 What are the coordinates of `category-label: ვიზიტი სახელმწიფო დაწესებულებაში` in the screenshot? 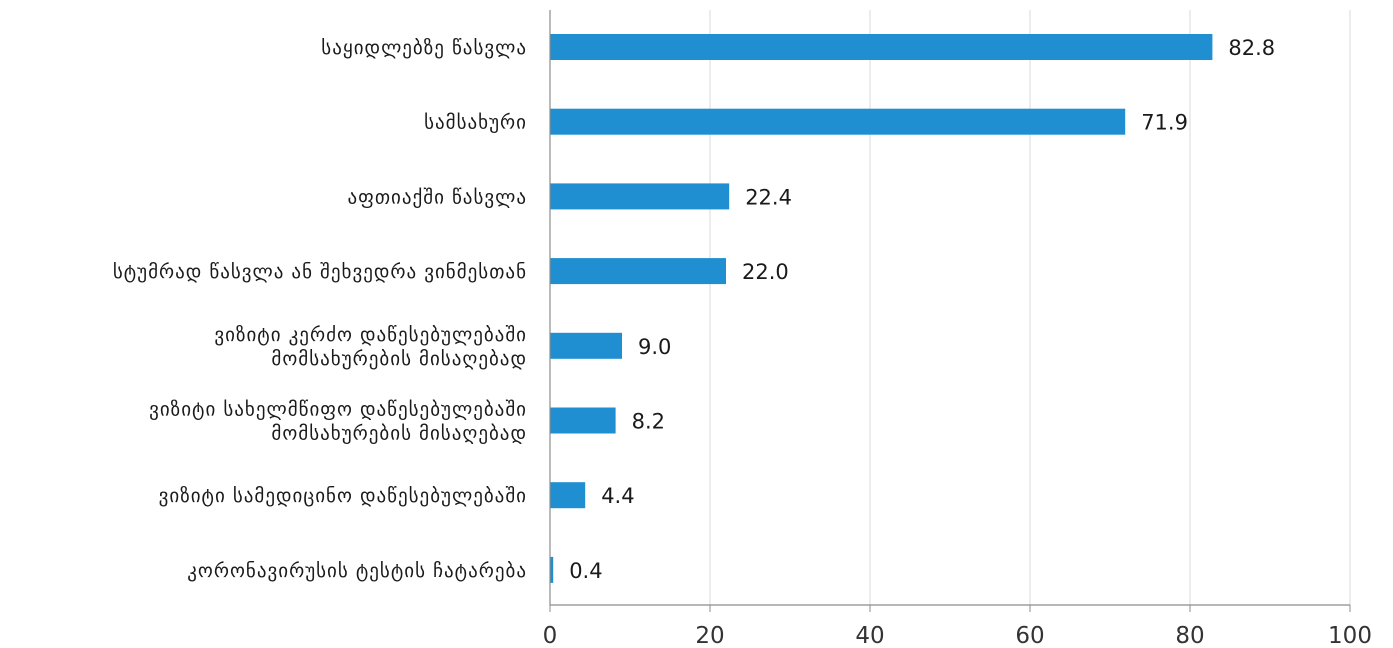 It's located at (338, 410).